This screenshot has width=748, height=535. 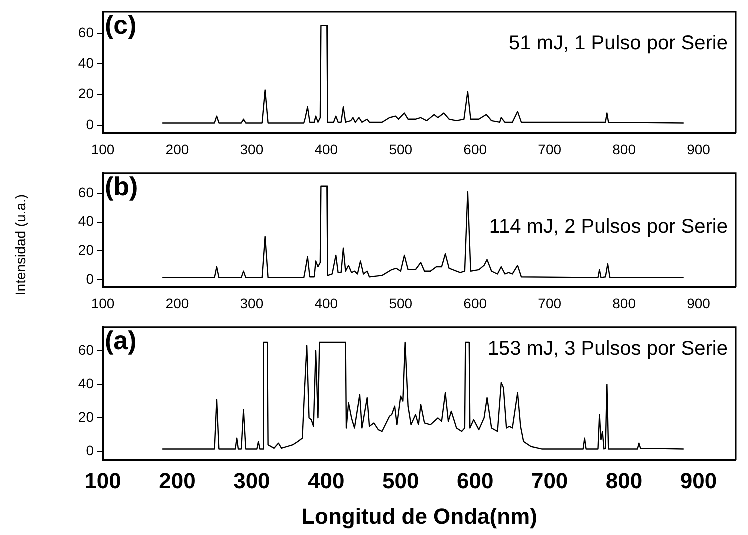 I want to click on annotation: 51 mJ, 1 Pulso por Serie, so click(x=618, y=43).